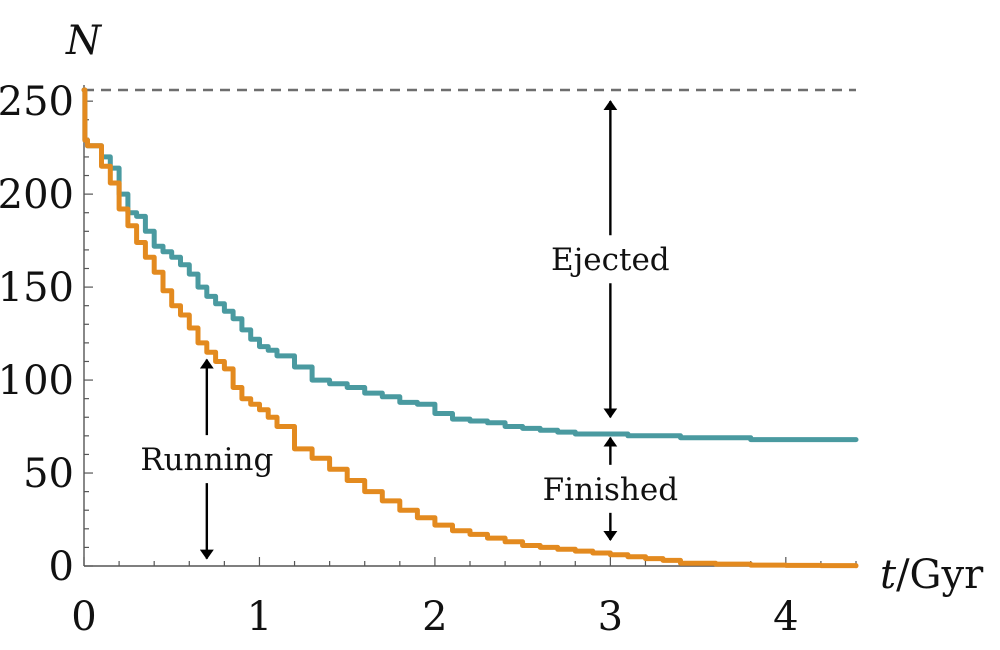 The width and height of the screenshot is (1000, 650). I want to click on x-tick-label: 0, so click(83, 617).